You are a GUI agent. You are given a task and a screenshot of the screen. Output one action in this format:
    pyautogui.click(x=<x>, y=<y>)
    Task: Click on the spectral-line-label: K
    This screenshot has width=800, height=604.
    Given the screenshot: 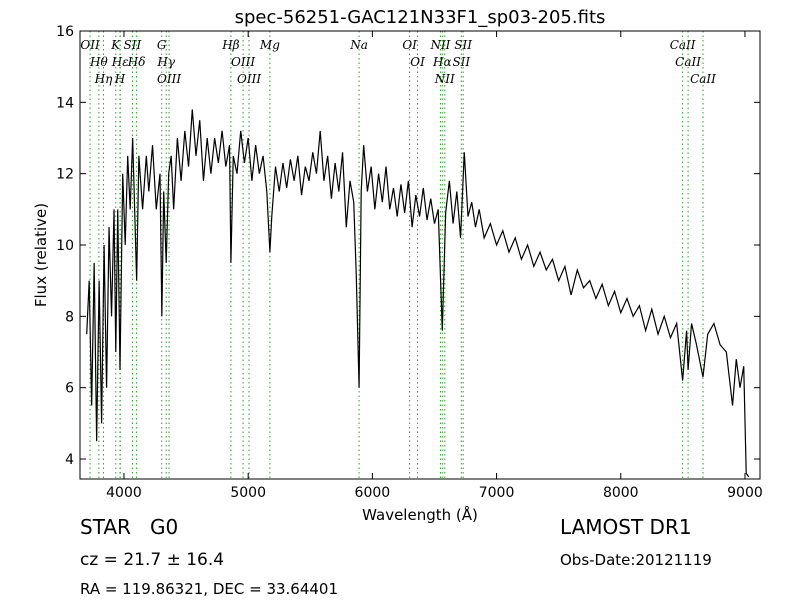 What is the action you would take?
    pyautogui.click(x=115, y=45)
    